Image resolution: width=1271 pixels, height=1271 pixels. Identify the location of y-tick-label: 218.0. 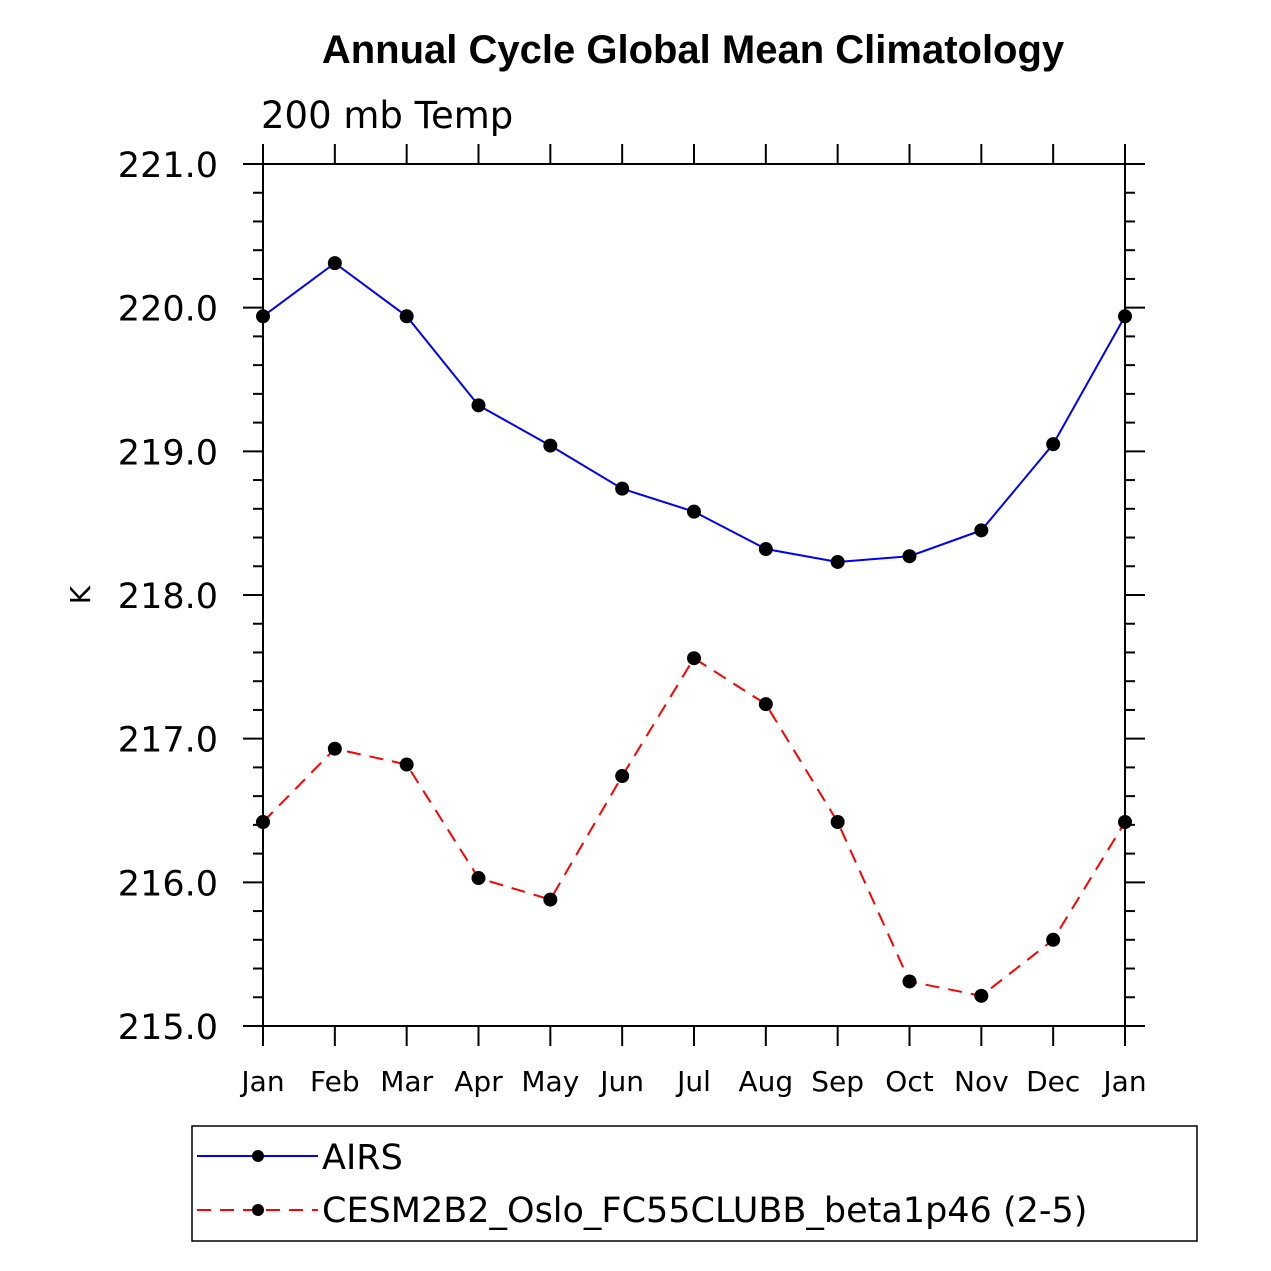
(168, 597).